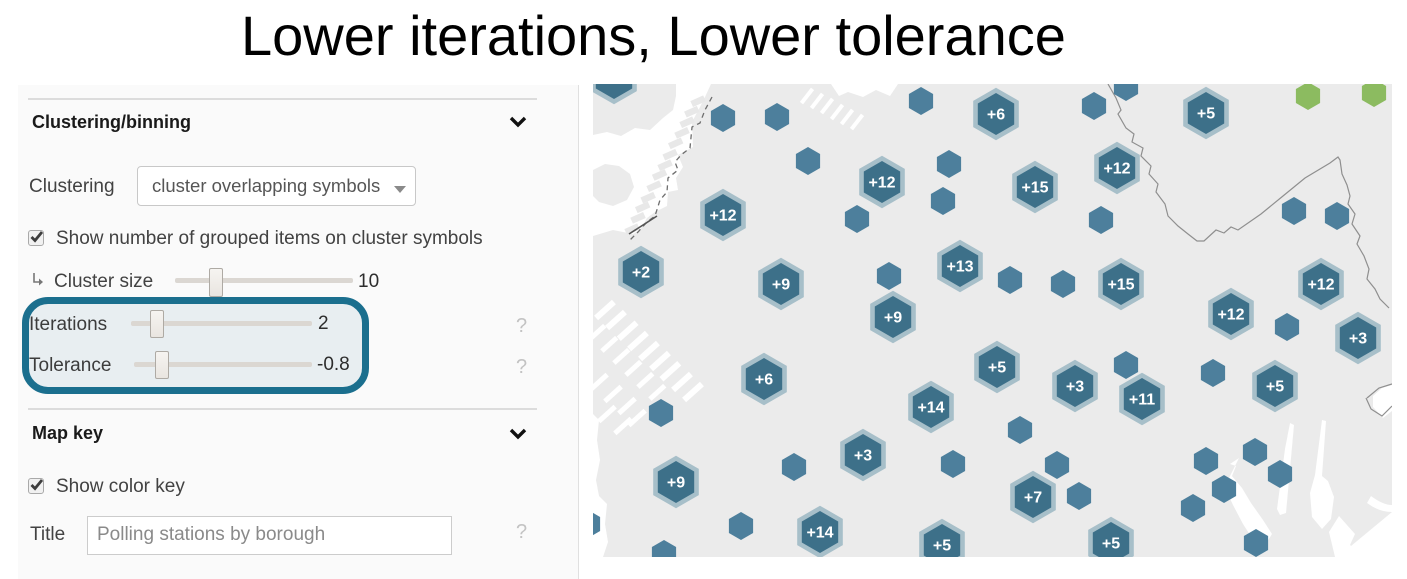 This screenshot has height=579, width=1407. Describe the element at coordinates (641, 273) in the screenshot. I see `svg-text: +2` at that location.